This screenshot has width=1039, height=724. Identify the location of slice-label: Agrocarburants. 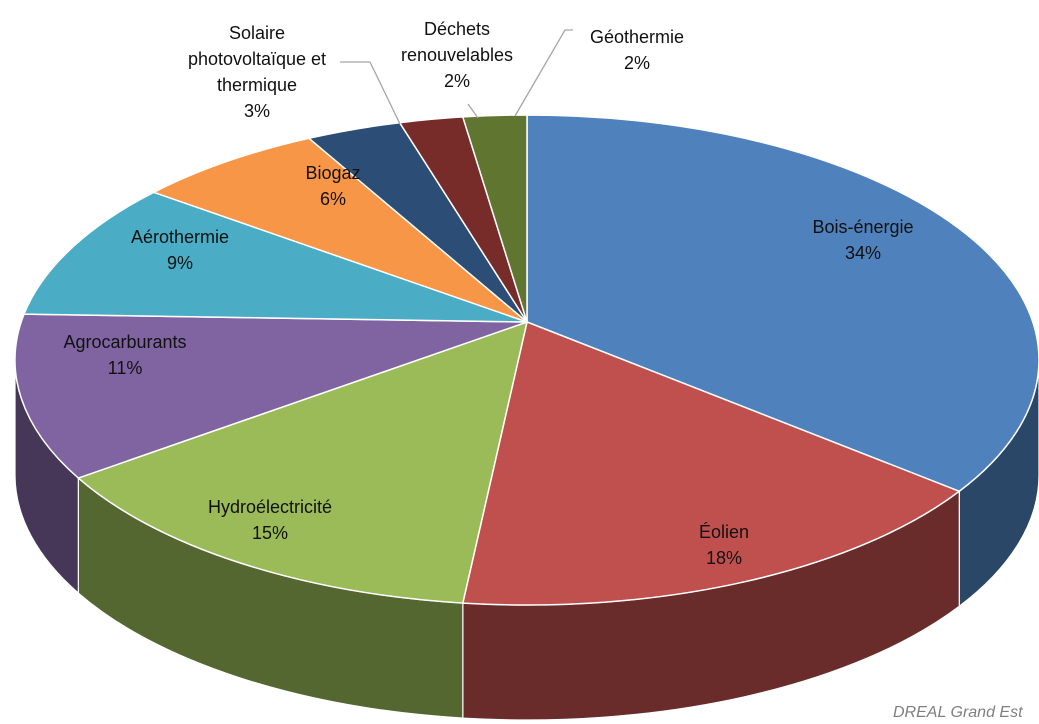
(125, 342).